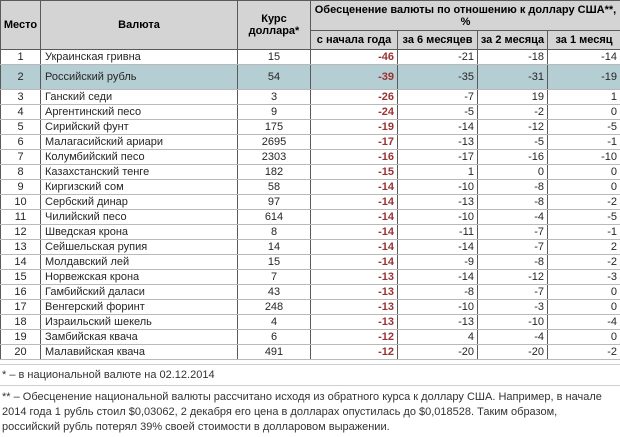 The width and height of the screenshot is (620, 437). I want to click on cell-currency: Сейшельская рупия, so click(139, 247).